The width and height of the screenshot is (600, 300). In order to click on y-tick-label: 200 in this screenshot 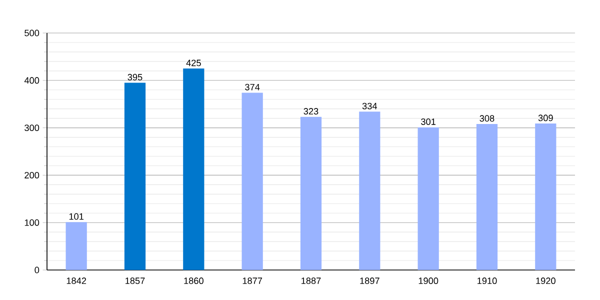, I will do `click(32, 175)`.